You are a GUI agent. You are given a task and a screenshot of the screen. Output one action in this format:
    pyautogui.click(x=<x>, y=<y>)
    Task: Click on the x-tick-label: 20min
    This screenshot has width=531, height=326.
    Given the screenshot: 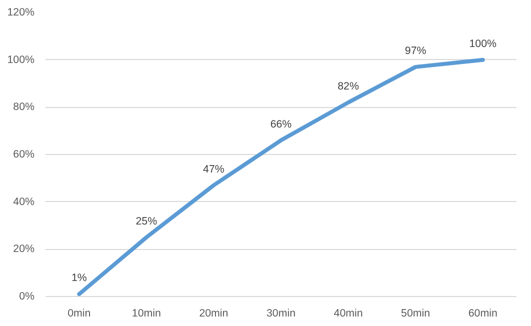 What is the action you would take?
    pyautogui.click(x=213, y=314)
    